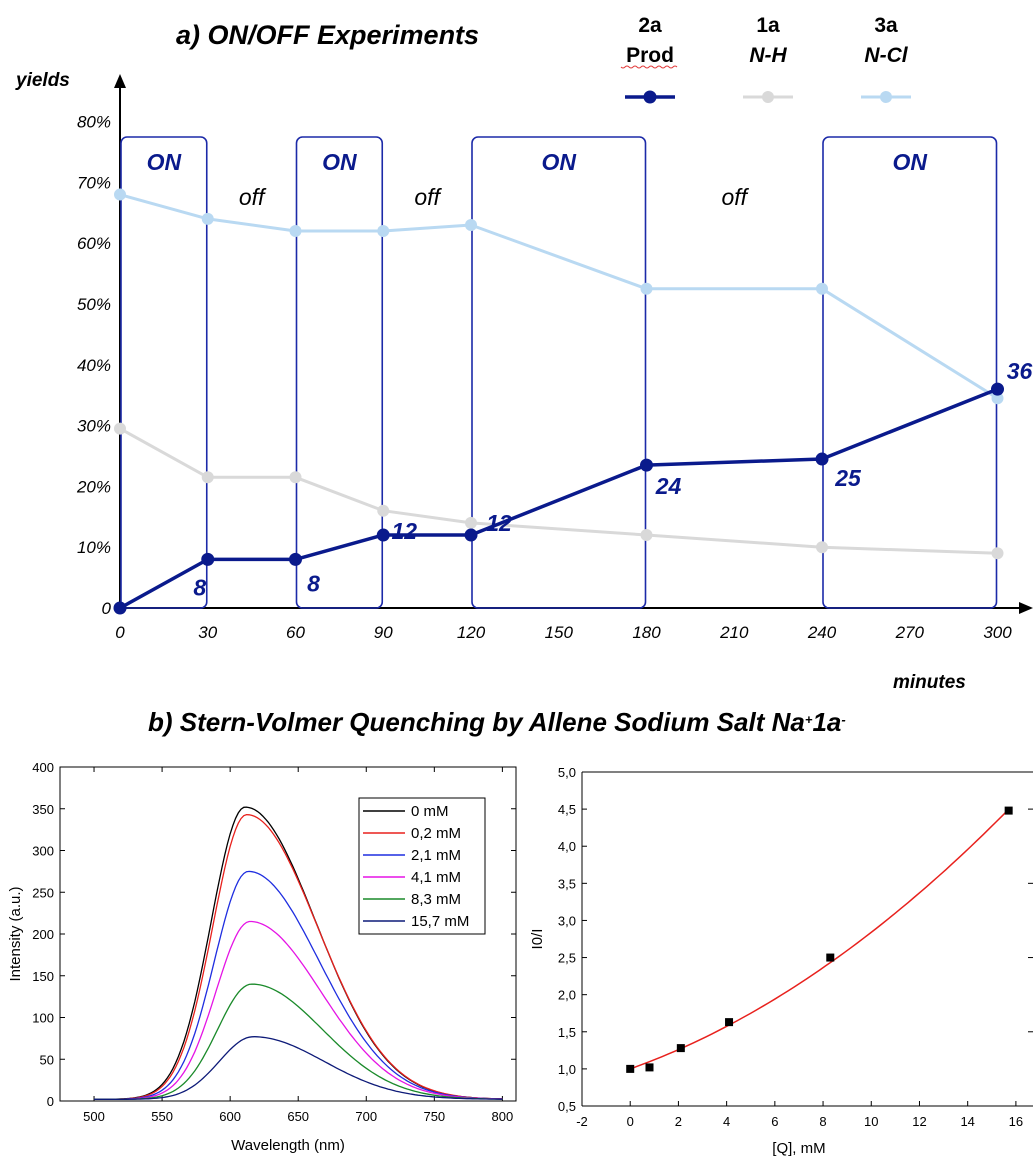  Describe the element at coordinates (94, 365) in the screenshot. I see `y-tick-label: 40%` at that location.